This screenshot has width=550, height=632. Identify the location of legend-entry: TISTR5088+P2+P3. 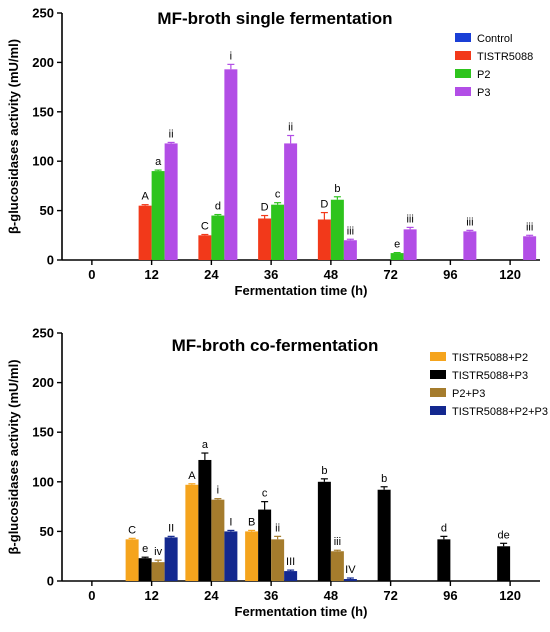
(500, 412).